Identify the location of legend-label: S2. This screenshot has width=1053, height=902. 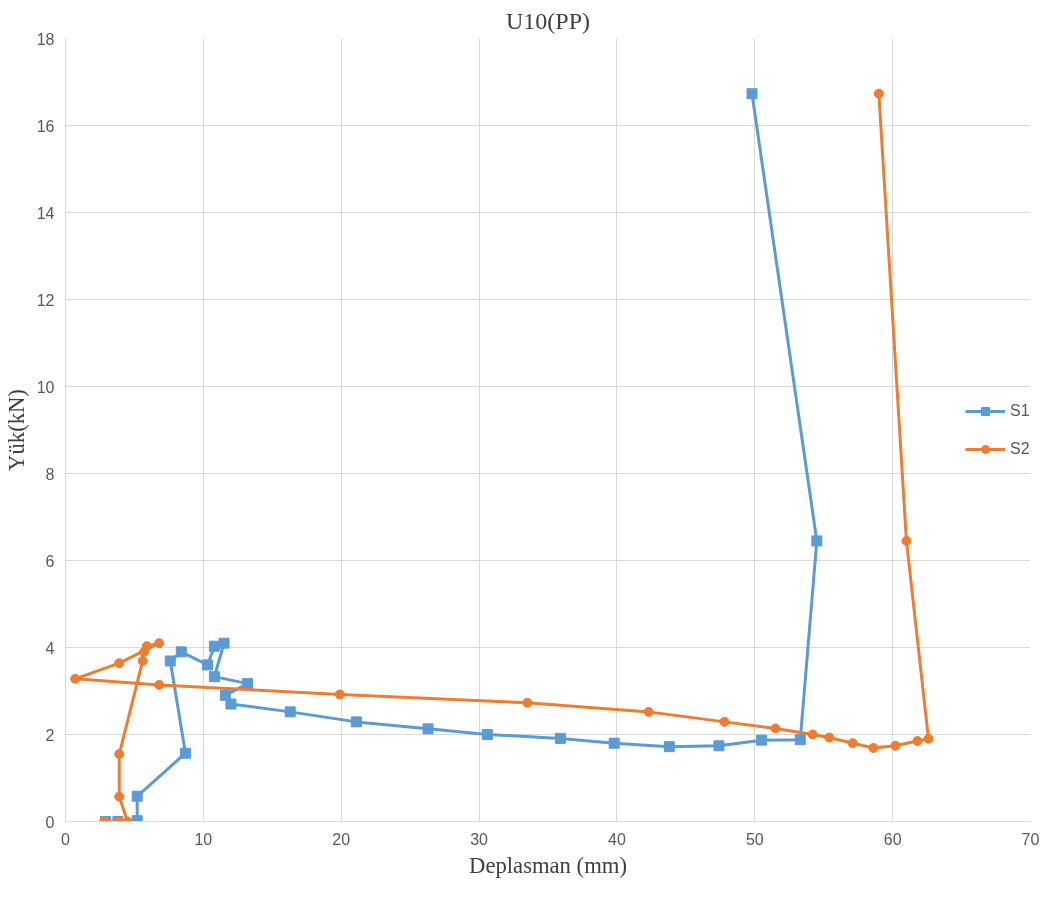
(1020, 448).